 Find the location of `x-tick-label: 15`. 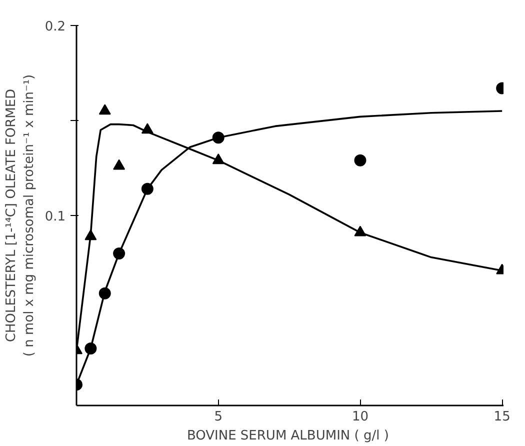

x-tick-label: 15 is located at coordinates (502, 417).